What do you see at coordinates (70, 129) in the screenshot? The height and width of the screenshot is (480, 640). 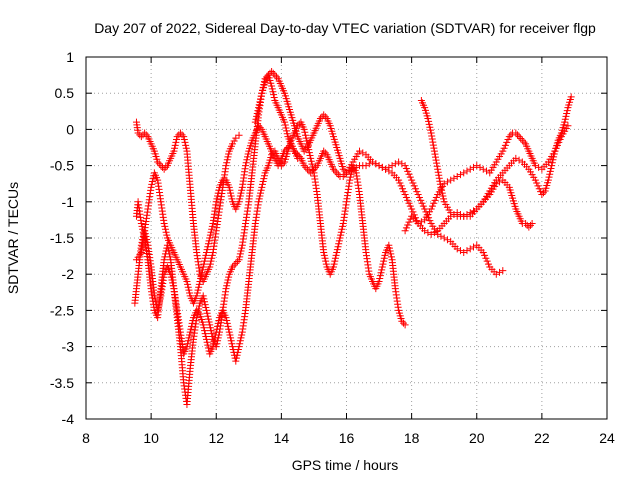 I see `y-tick-label: 0` at bounding box center [70, 129].